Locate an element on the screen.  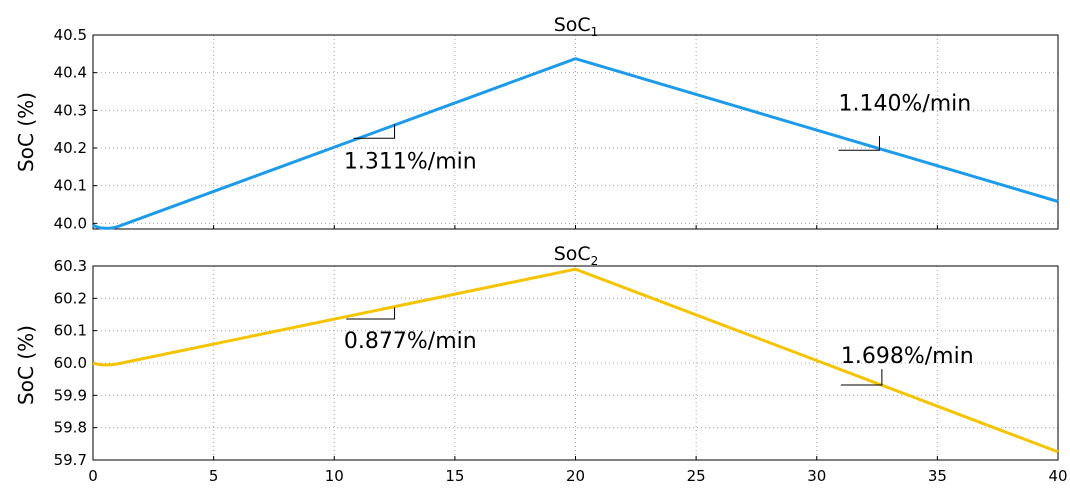
soc2-x-tick-label: 35 is located at coordinates (937, 476).